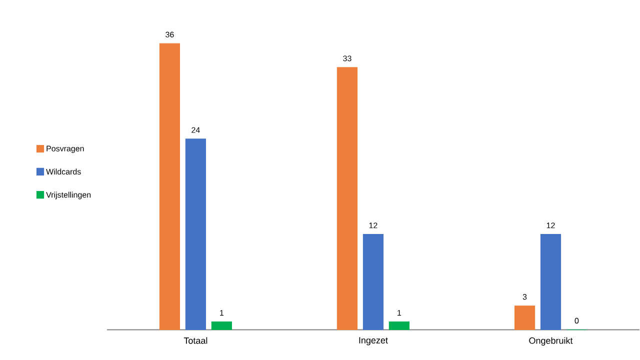 The height and width of the screenshot is (360, 640). I want to click on x-tick-label: Ongebruikt, so click(551, 341).